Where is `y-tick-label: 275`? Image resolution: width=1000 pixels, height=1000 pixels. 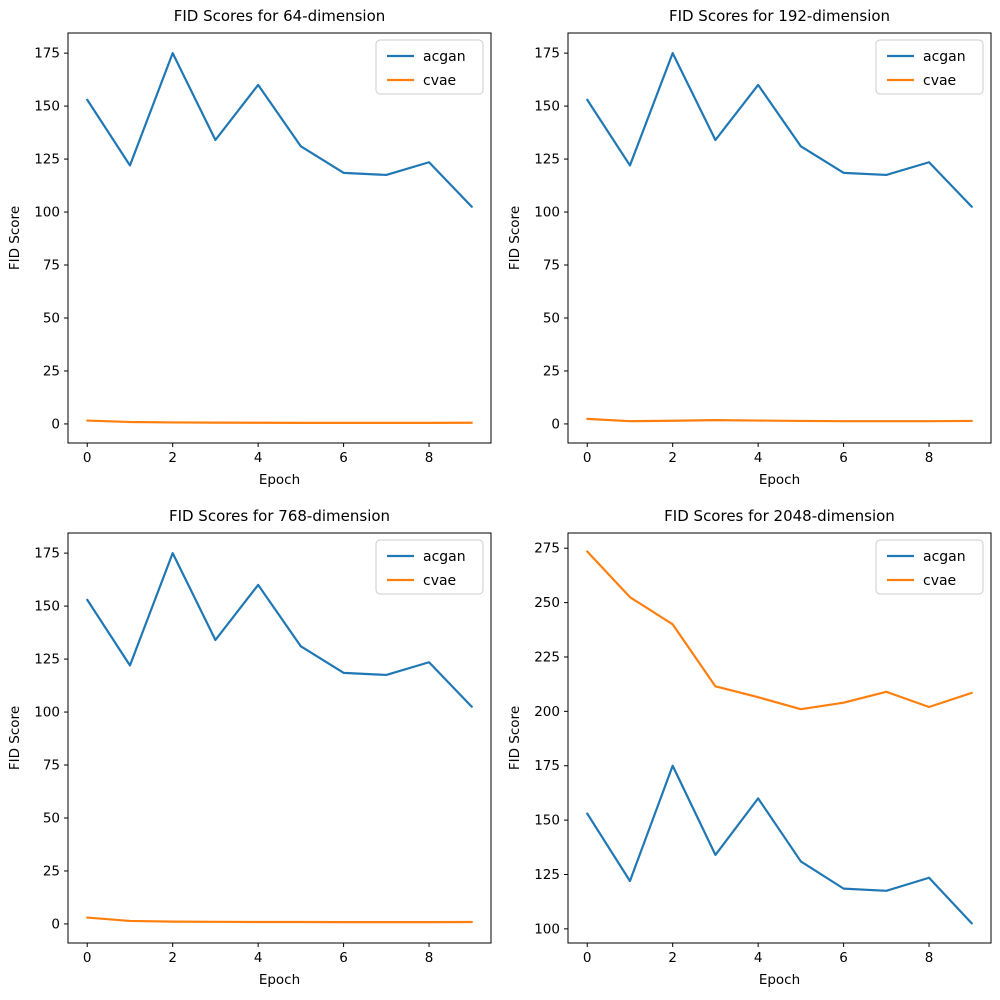 y-tick-label: 275 is located at coordinates (547, 549).